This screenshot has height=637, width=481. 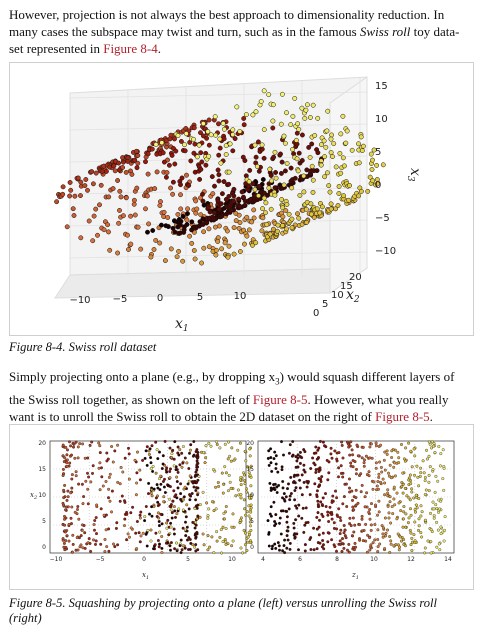 I want to click on figure-8-5-link-2: Figure 8-5, so click(x=402, y=416).